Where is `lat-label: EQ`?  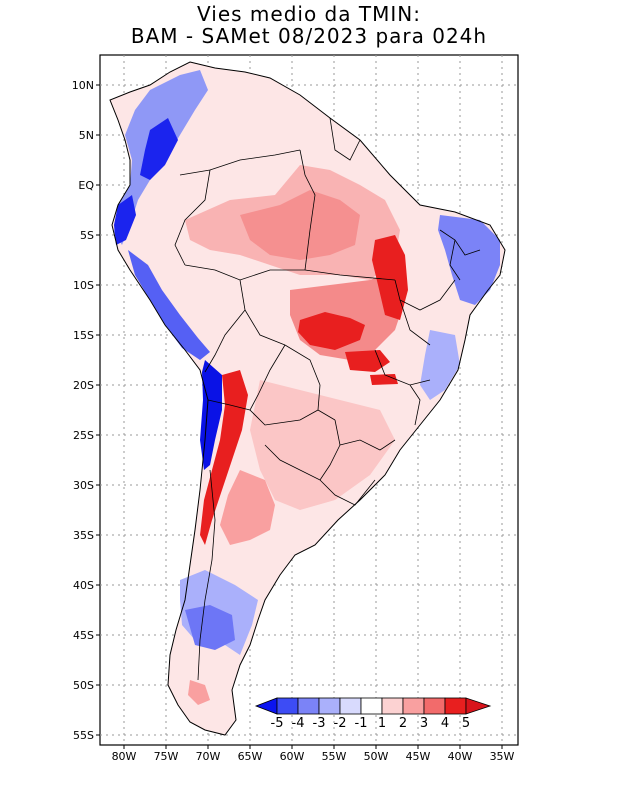
lat-label: EQ is located at coordinates (86, 185).